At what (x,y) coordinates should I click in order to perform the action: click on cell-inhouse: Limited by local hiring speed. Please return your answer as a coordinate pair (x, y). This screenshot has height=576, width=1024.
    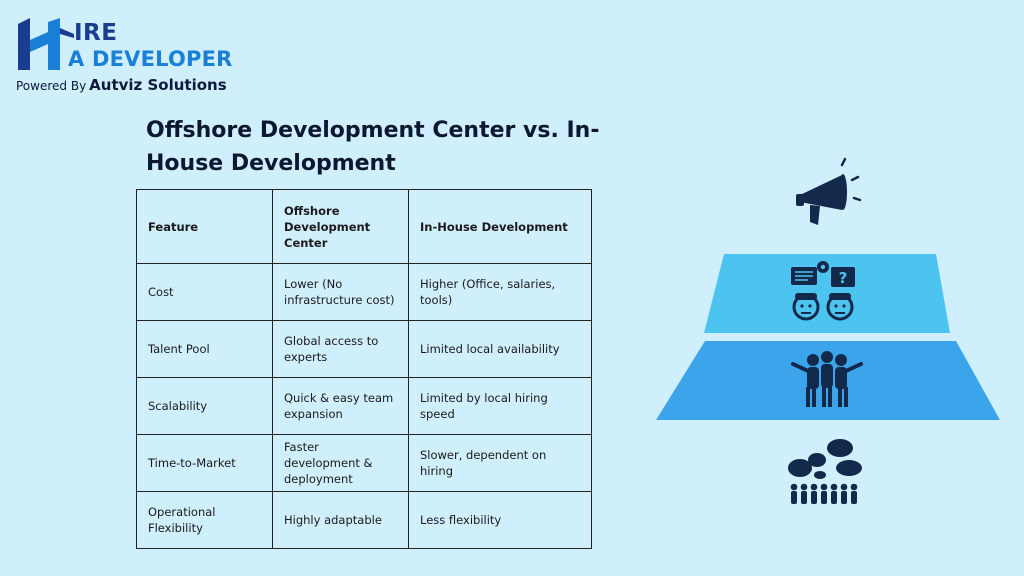
    Looking at the image, I should click on (500, 406).